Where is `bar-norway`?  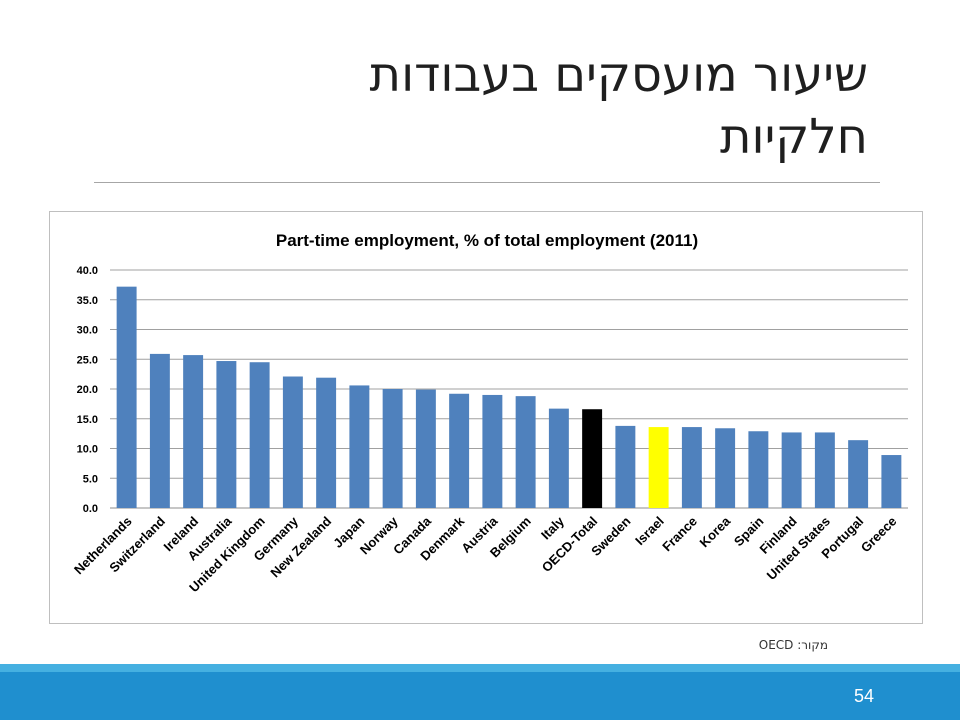 bar-norway is located at coordinates (392, 448).